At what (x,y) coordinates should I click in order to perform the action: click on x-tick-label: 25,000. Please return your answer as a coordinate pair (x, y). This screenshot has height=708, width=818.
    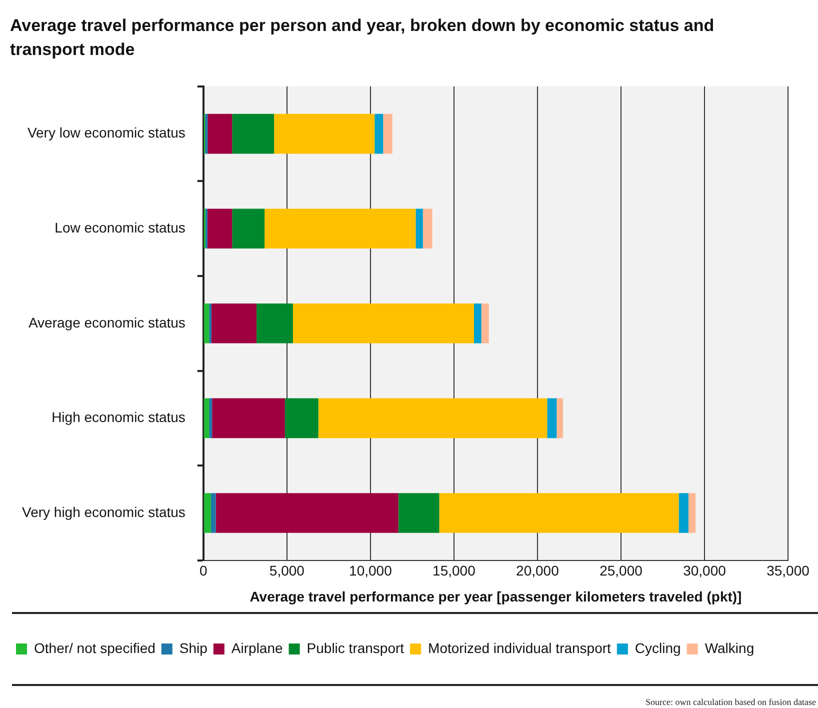
    Looking at the image, I should click on (621, 570).